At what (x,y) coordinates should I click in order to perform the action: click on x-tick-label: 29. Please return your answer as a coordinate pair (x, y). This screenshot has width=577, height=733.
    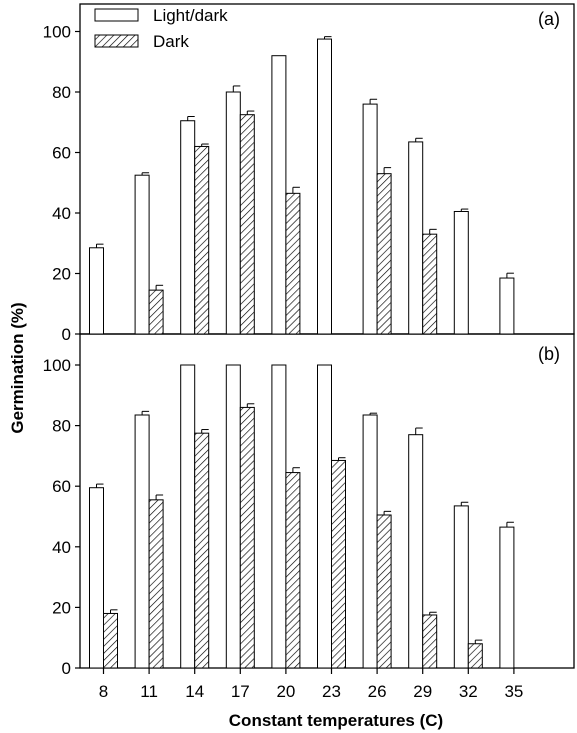
    Looking at the image, I should click on (422, 691).